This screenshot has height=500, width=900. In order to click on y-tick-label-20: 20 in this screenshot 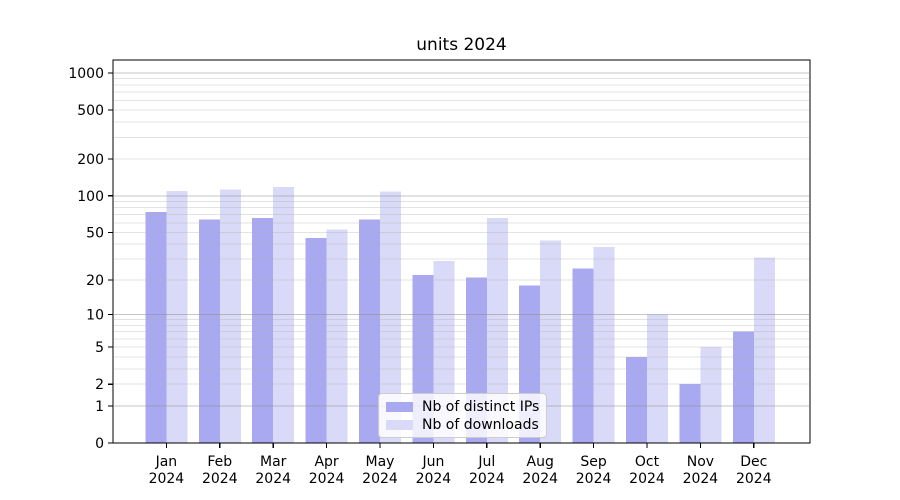, I will do `click(95, 281)`.